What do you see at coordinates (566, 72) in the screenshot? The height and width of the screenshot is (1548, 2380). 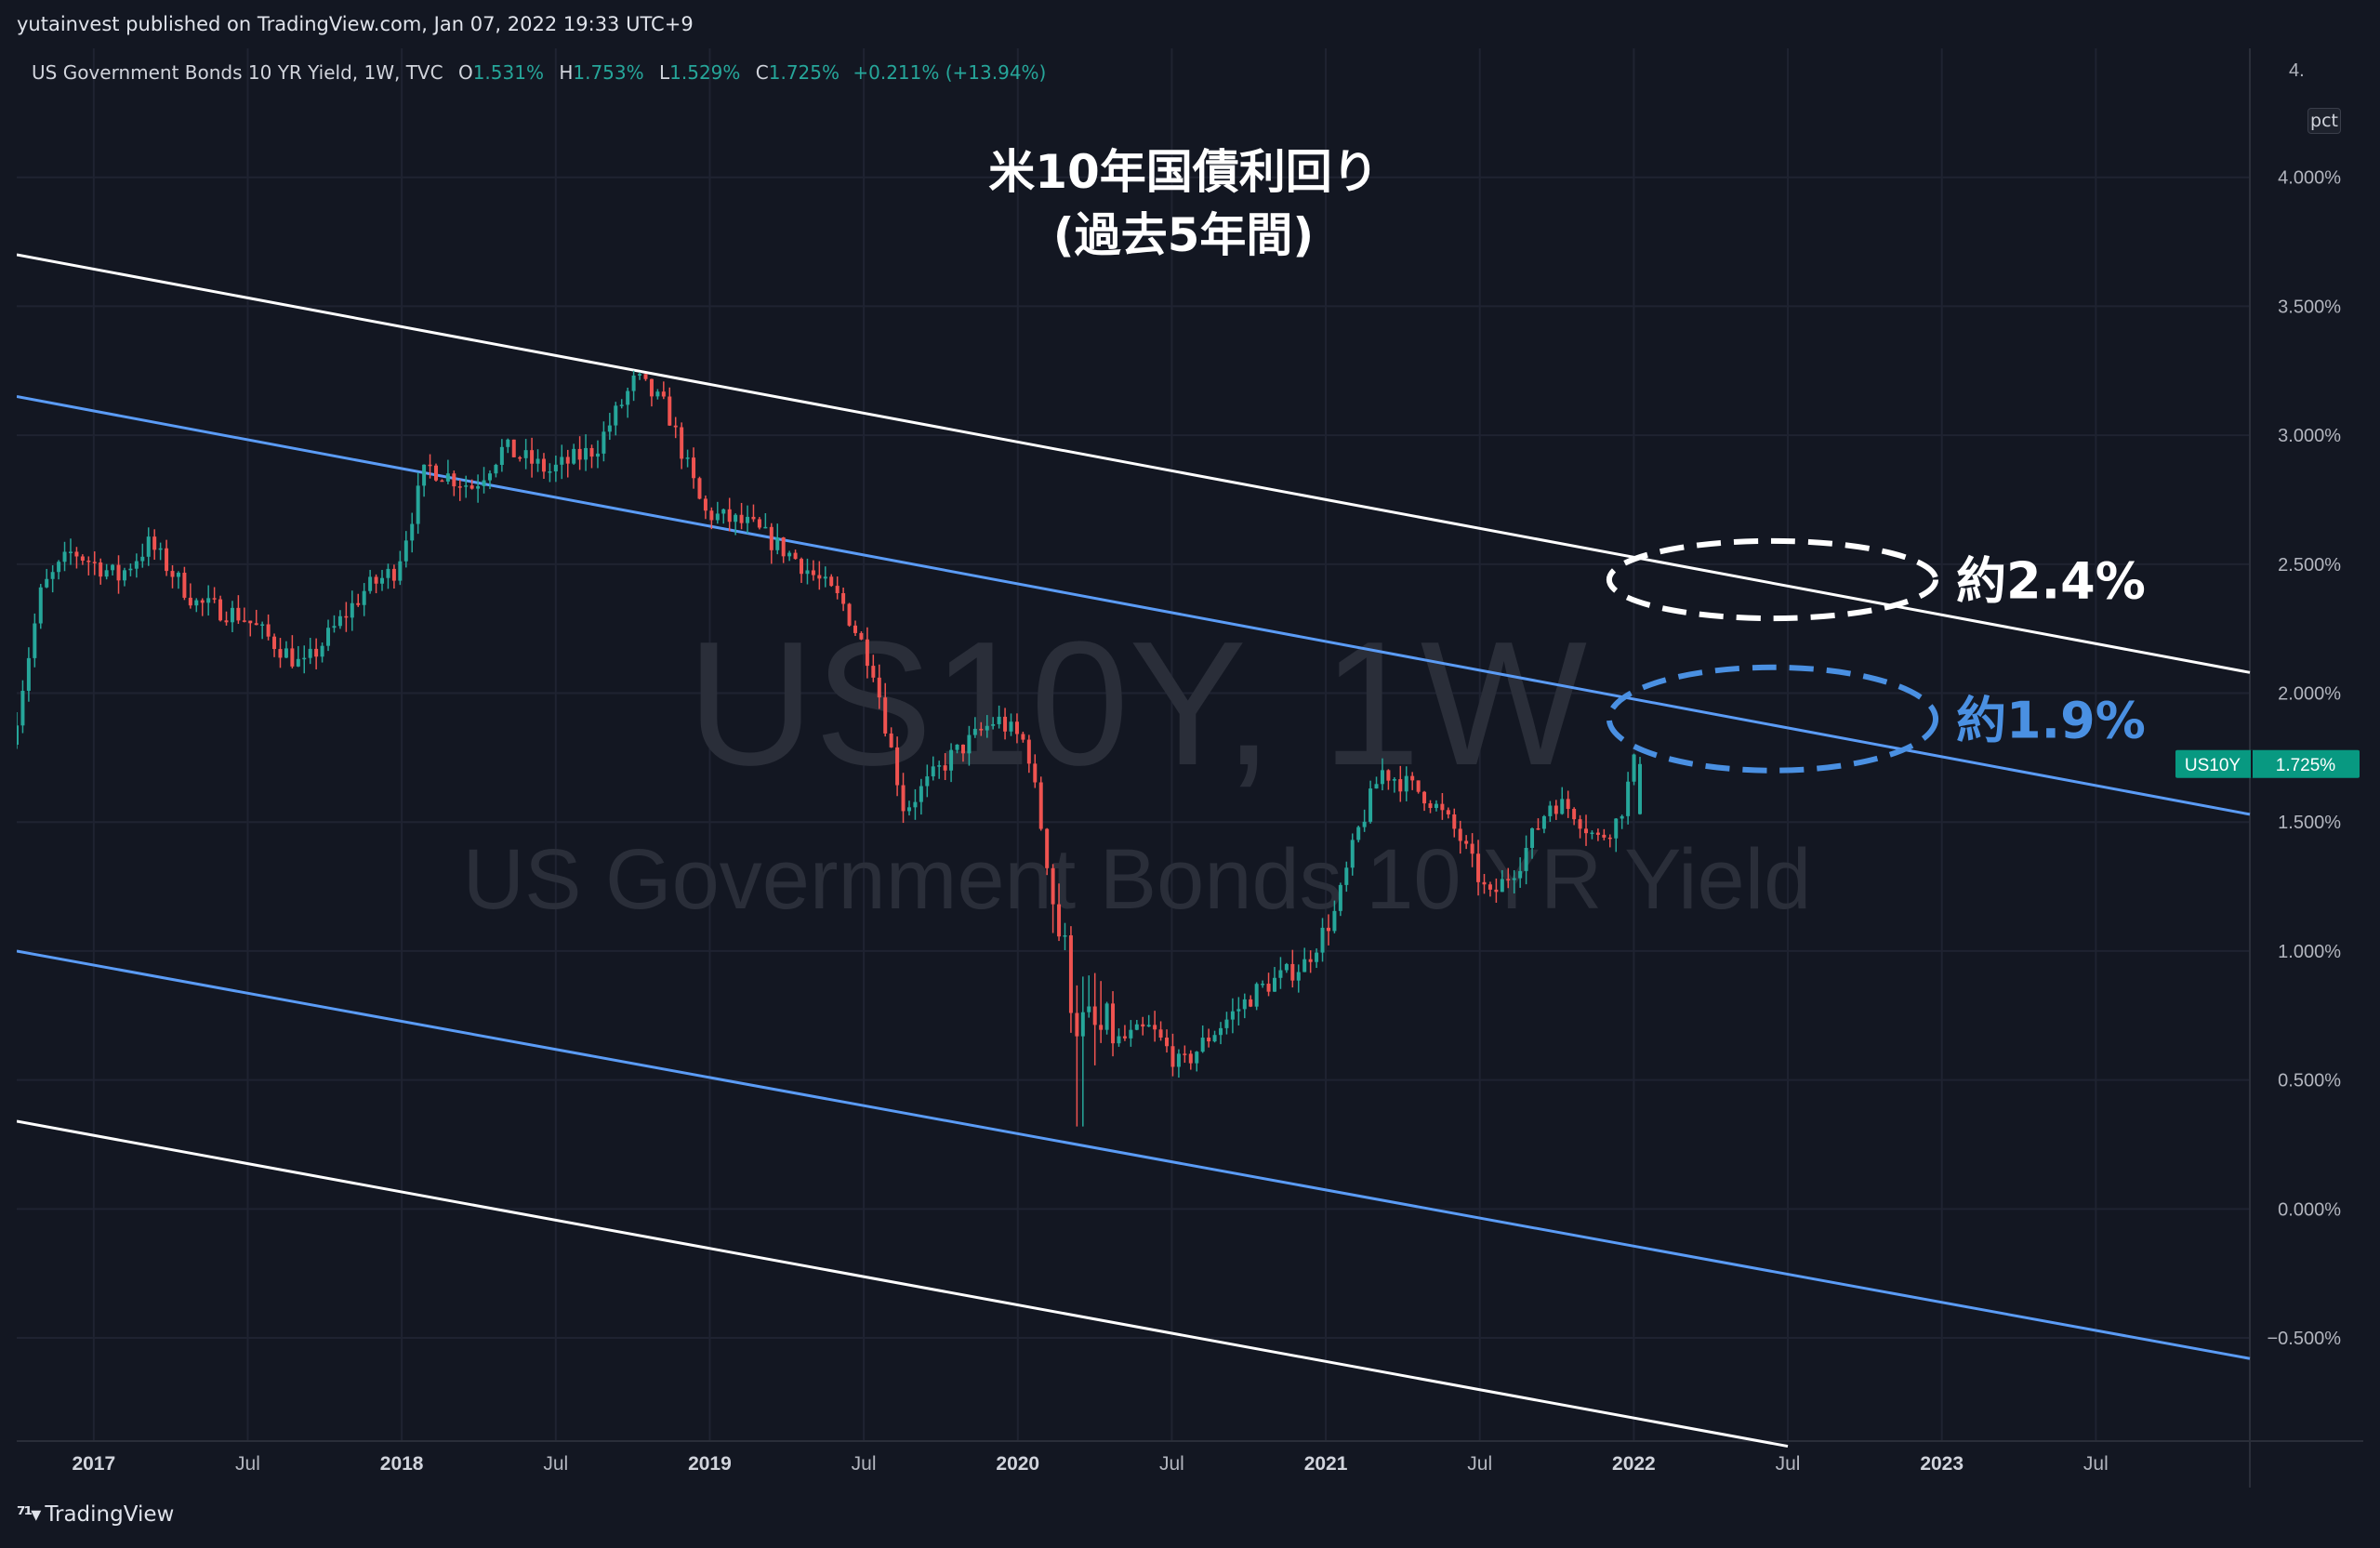 I see `high-key: H` at bounding box center [566, 72].